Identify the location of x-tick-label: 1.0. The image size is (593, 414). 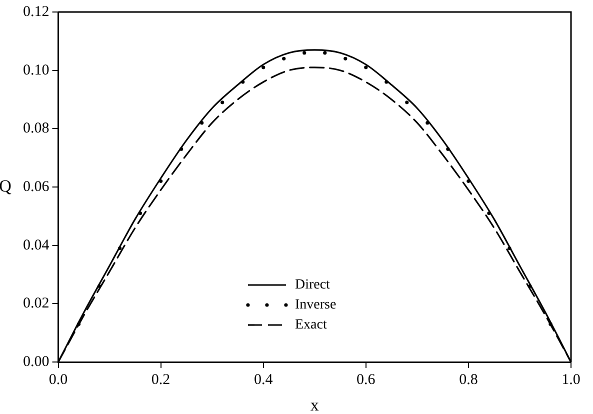
(571, 380).